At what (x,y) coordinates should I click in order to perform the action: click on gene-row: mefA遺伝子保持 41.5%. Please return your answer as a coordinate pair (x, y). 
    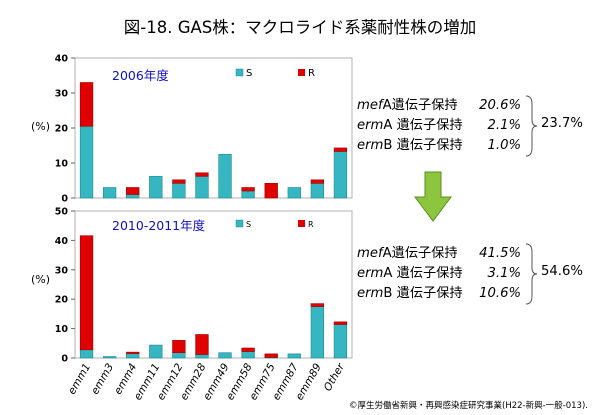
    Looking at the image, I should click on (439, 253).